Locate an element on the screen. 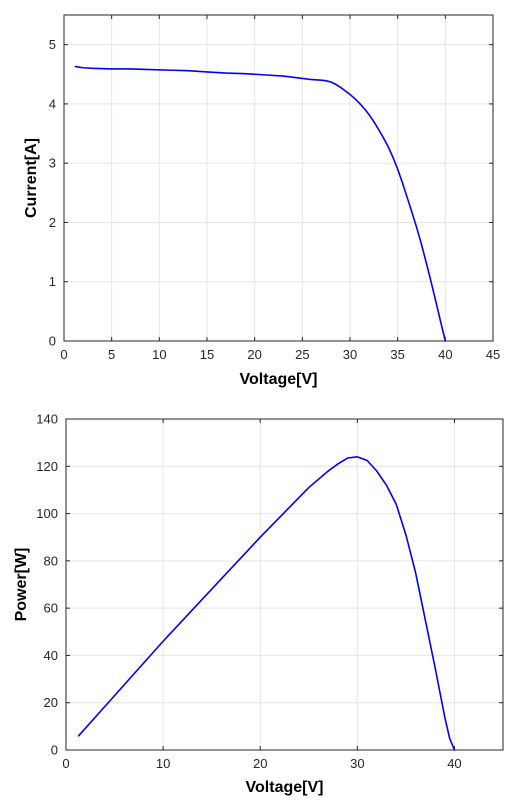 The width and height of the screenshot is (523, 808). y-tick-label: 1 is located at coordinates (52, 281).